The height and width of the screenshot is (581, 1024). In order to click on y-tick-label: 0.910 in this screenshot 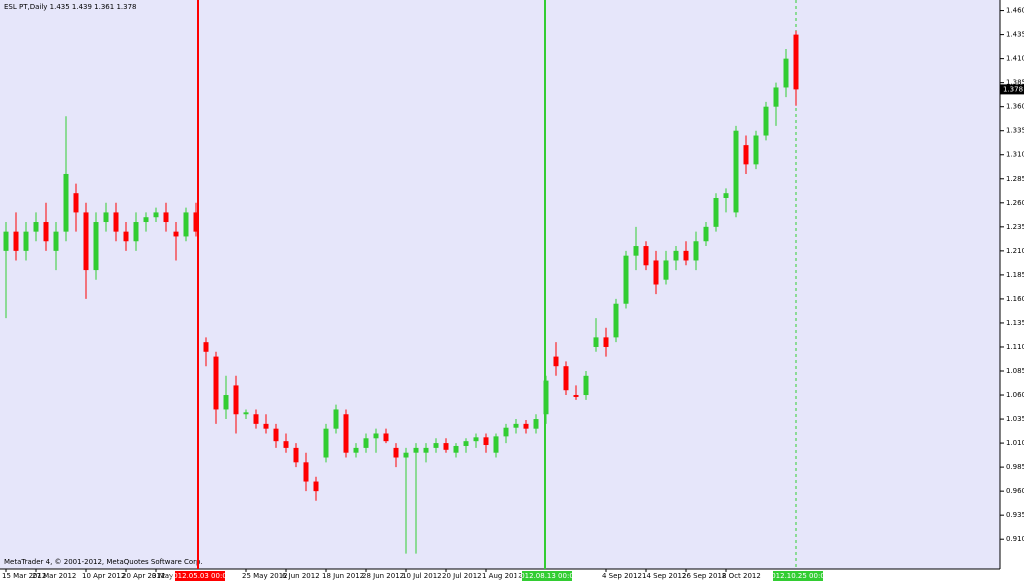, I will do `click(1015, 539)`.